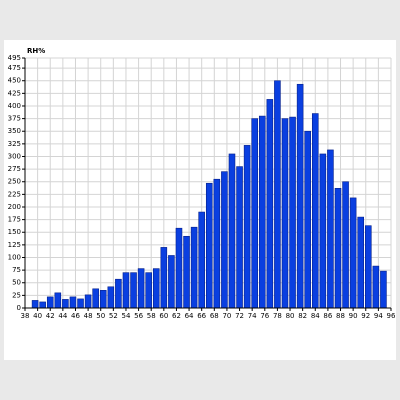 This screenshot has width=400, height=400. I want to click on y-tick-label: 375, so click(14, 119).